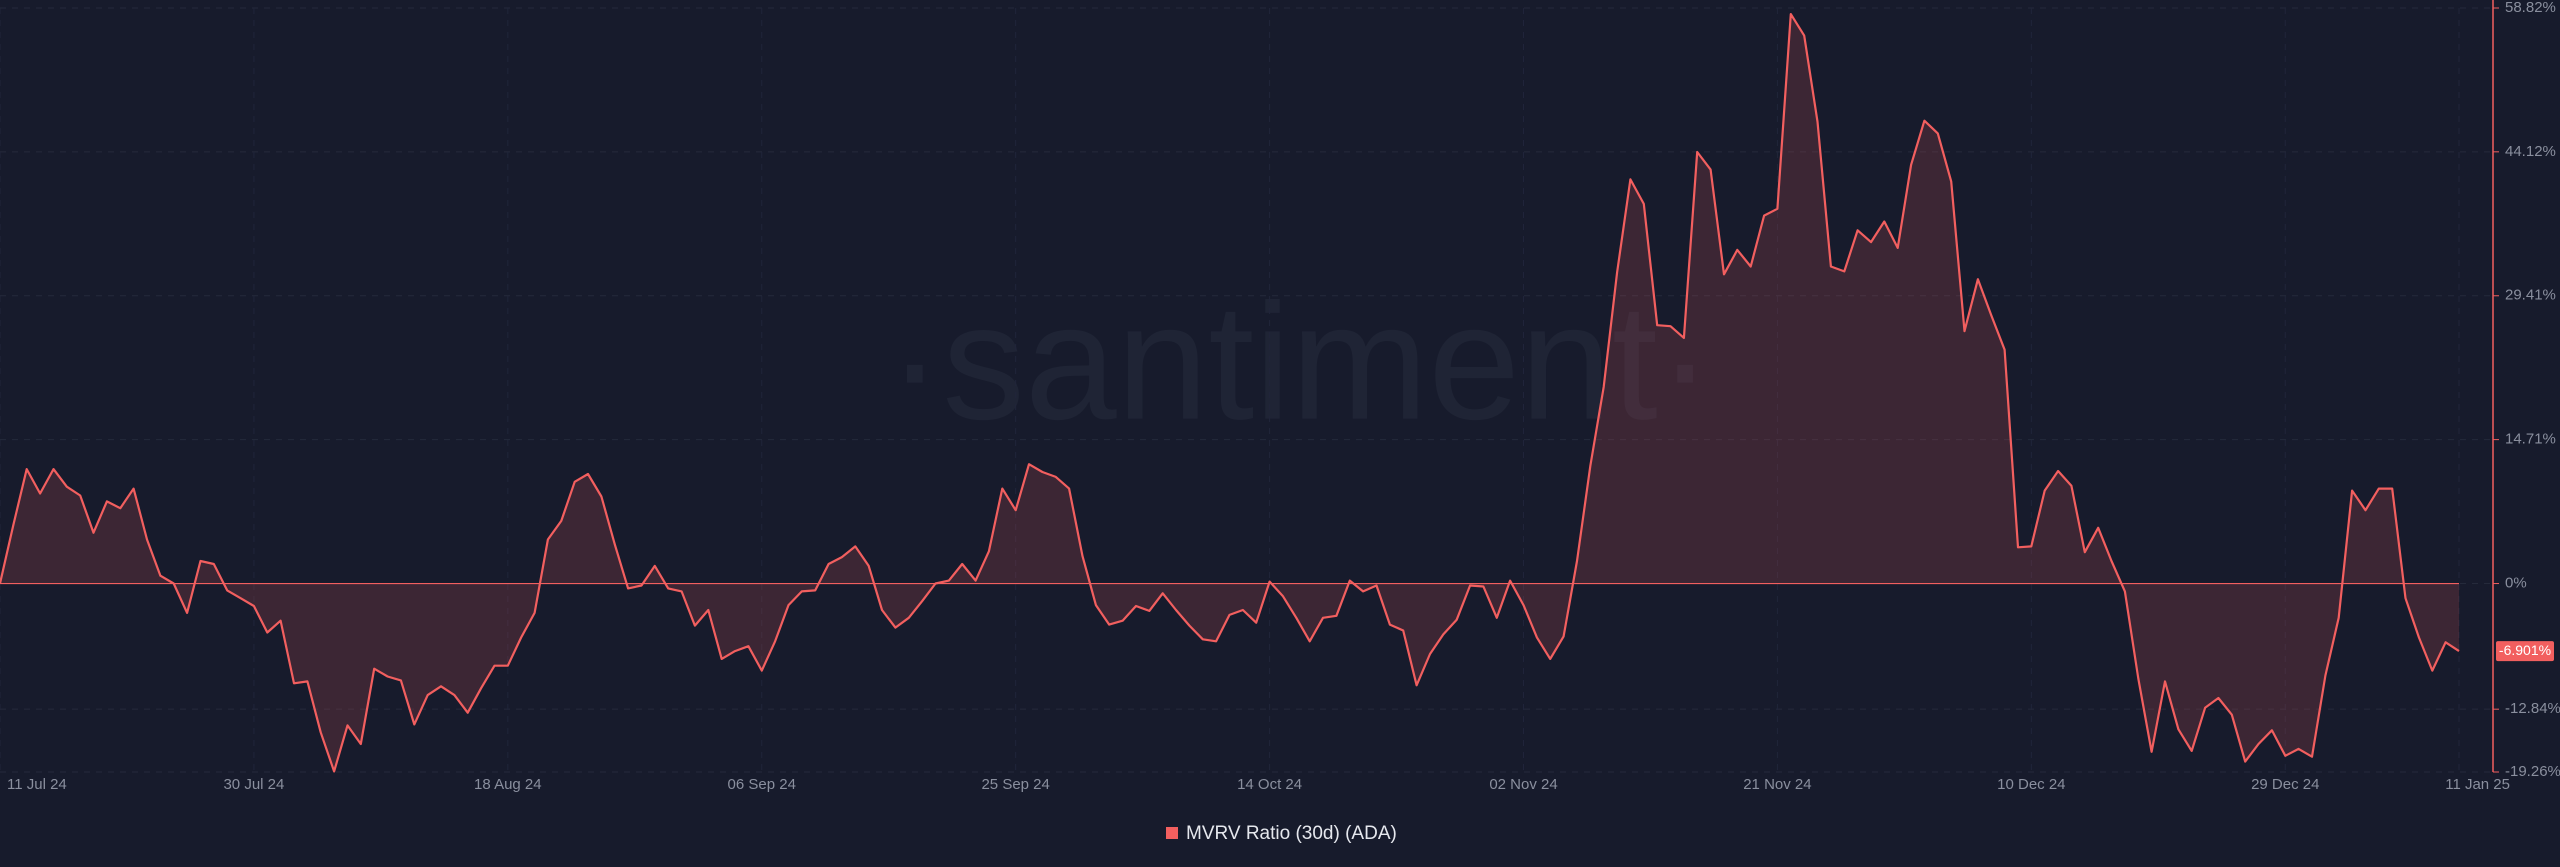 The image size is (2560, 867). I want to click on legend-label: MVRV Ratio (30d) (ADA), so click(1291, 833).